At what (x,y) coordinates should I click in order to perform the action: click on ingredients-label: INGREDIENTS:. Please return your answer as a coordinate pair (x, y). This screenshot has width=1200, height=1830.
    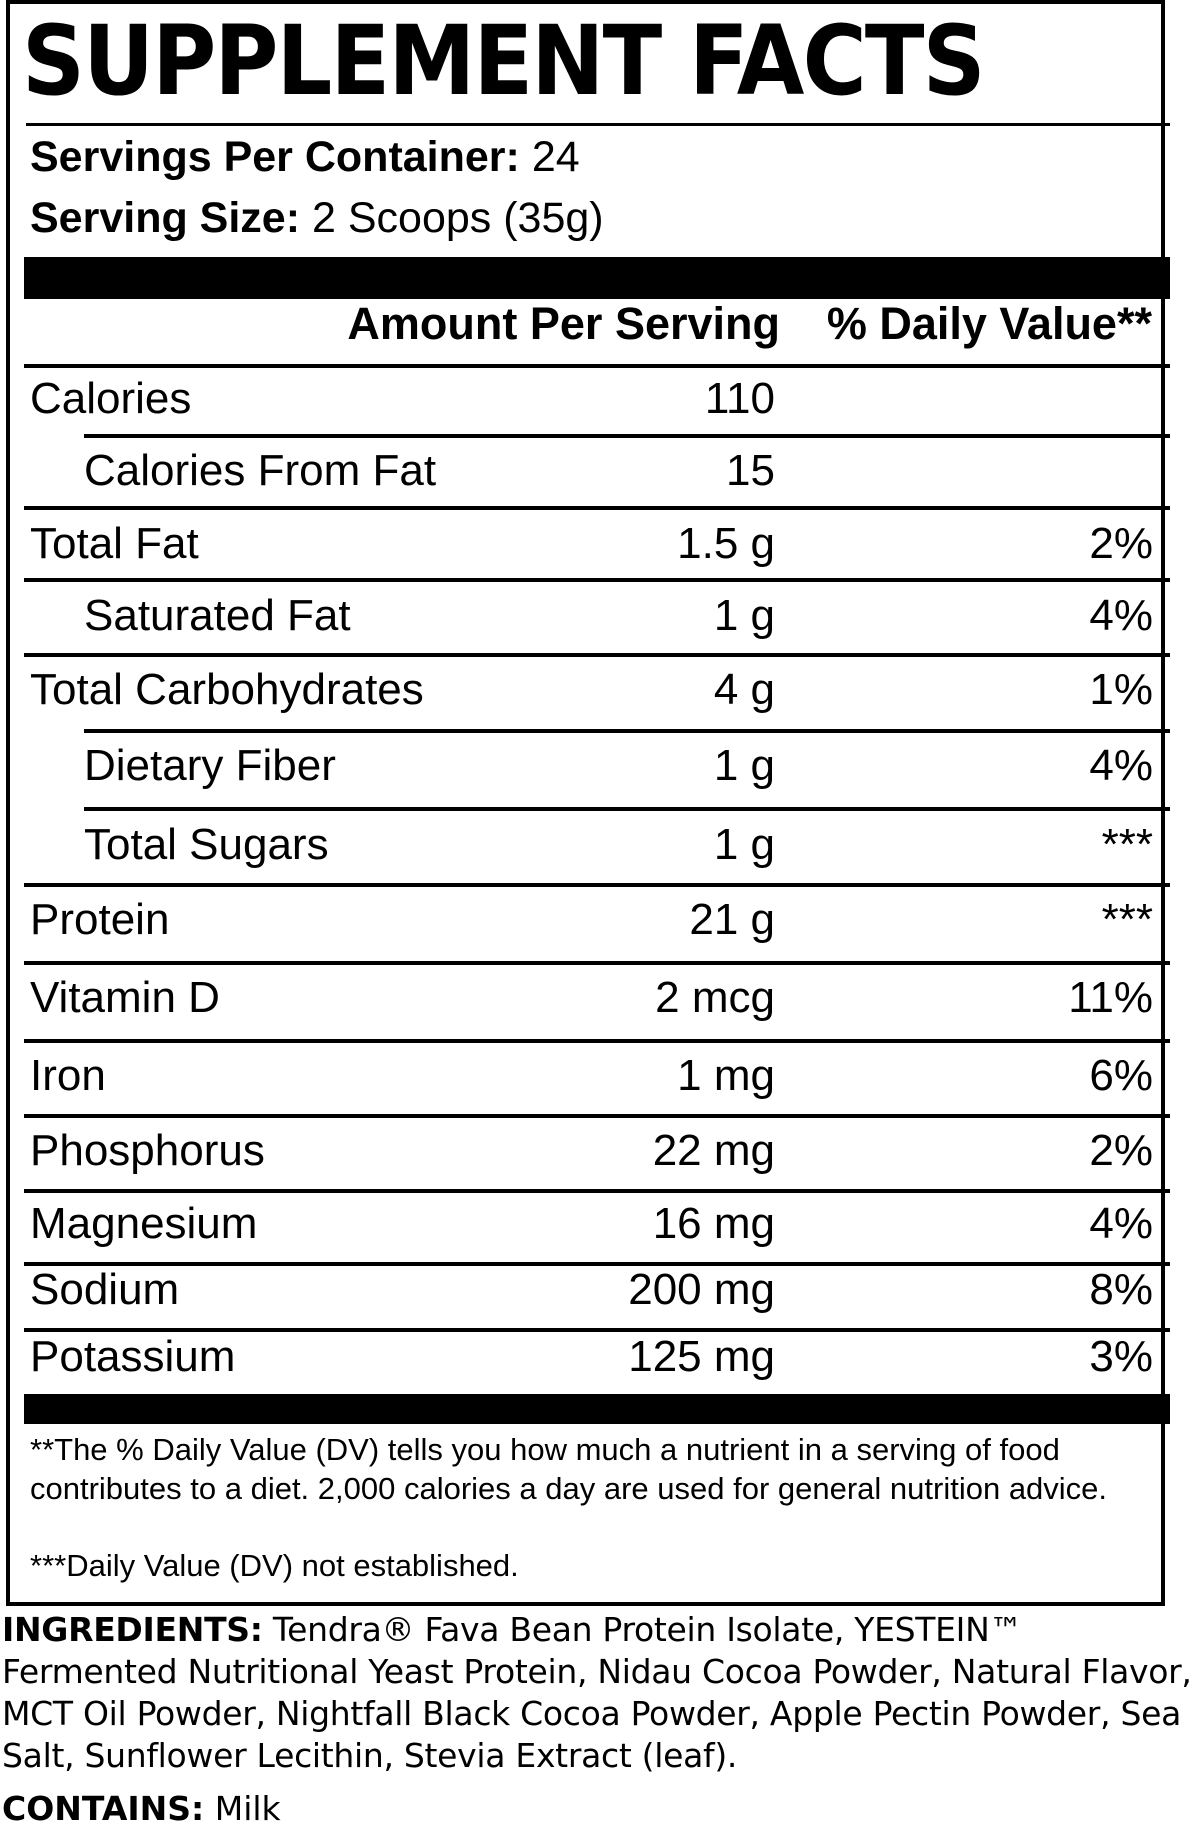
    Looking at the image, I should click on (132, 1629).